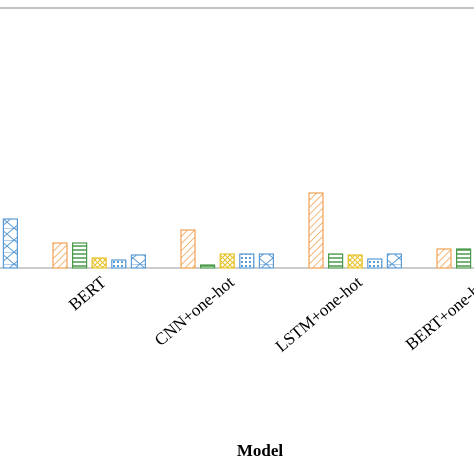  Describe the element at coordinates (438, 313) in the screenshot. I see `x-tick-label: BERT+one-hot` at that location.